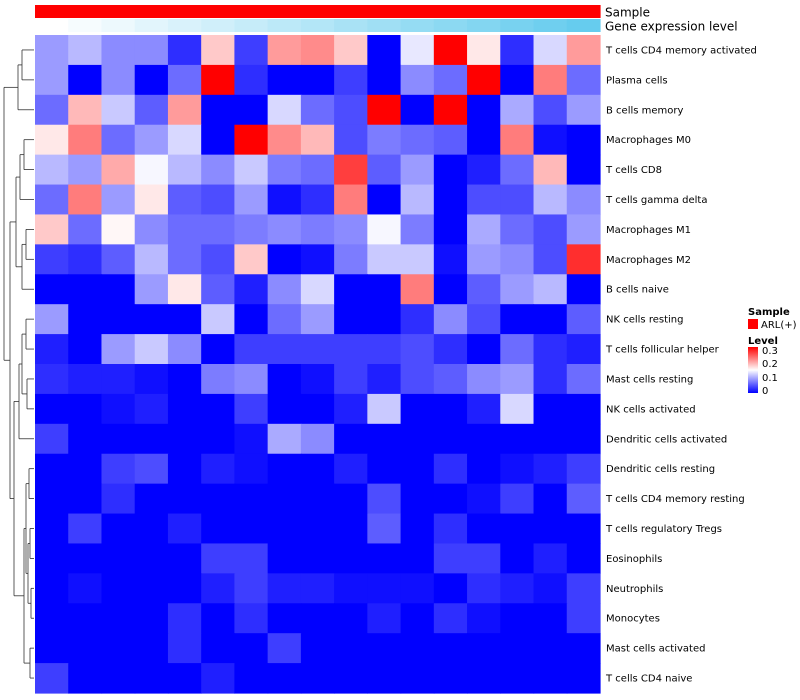 This screenshot has width=800, height=700. I want to click on row-label: NK cells activated, so click(651, 409).